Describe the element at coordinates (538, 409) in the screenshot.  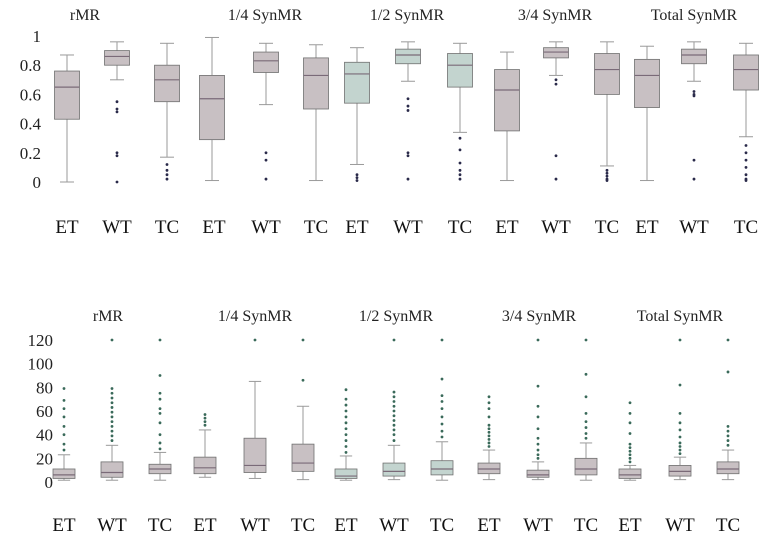
I see `box-3-4-synmr-wt` at that location.